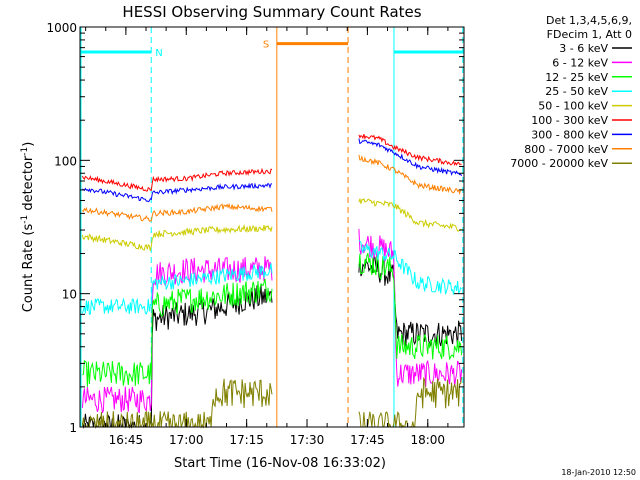  What do you see at coordinates (576, 91) in the screenshot?
I see `legend-entry: 25 - 50 keV` at bounding box center [576, 91].